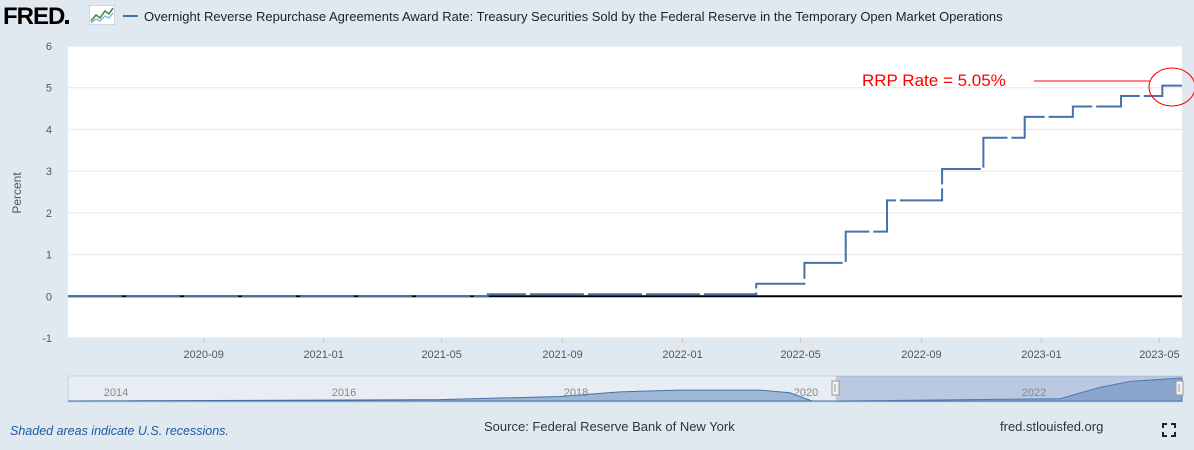 The image size is (1194, 450). What do you see at coordinates (682, 355) in the screenshot?
I see `x-tick-label: 2022-01` at bounding box center [682, 355].